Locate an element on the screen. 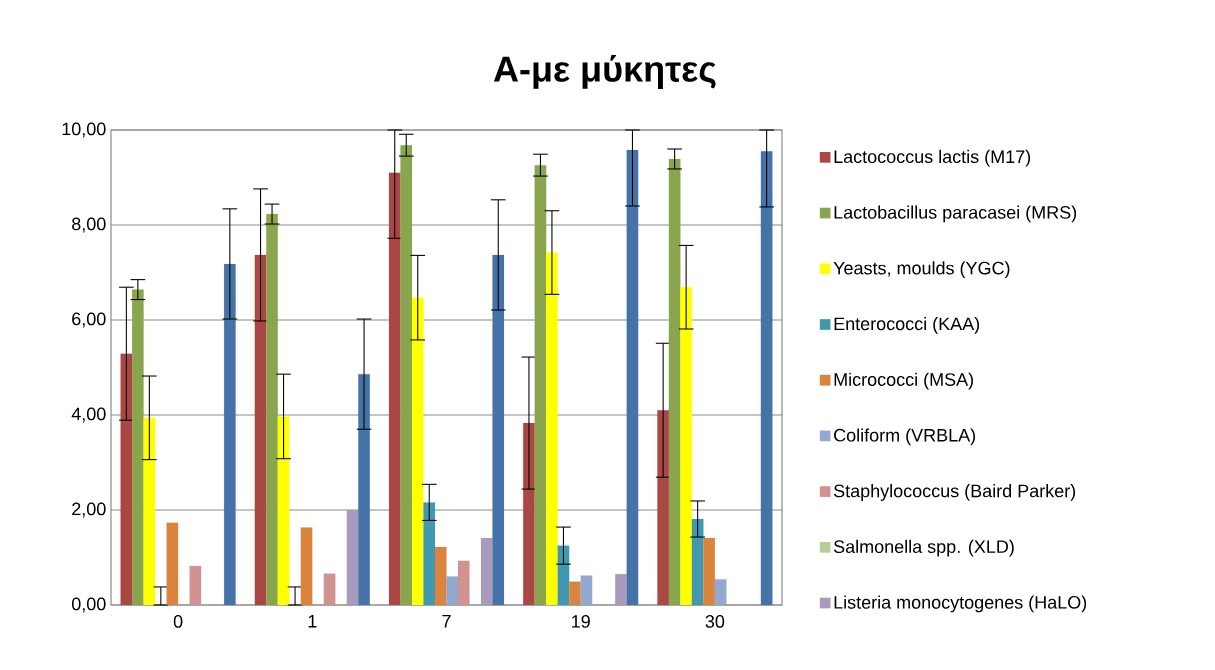 The image size is (1215, 670). x-tick-label: 1 is located at coordinates (312, 621).